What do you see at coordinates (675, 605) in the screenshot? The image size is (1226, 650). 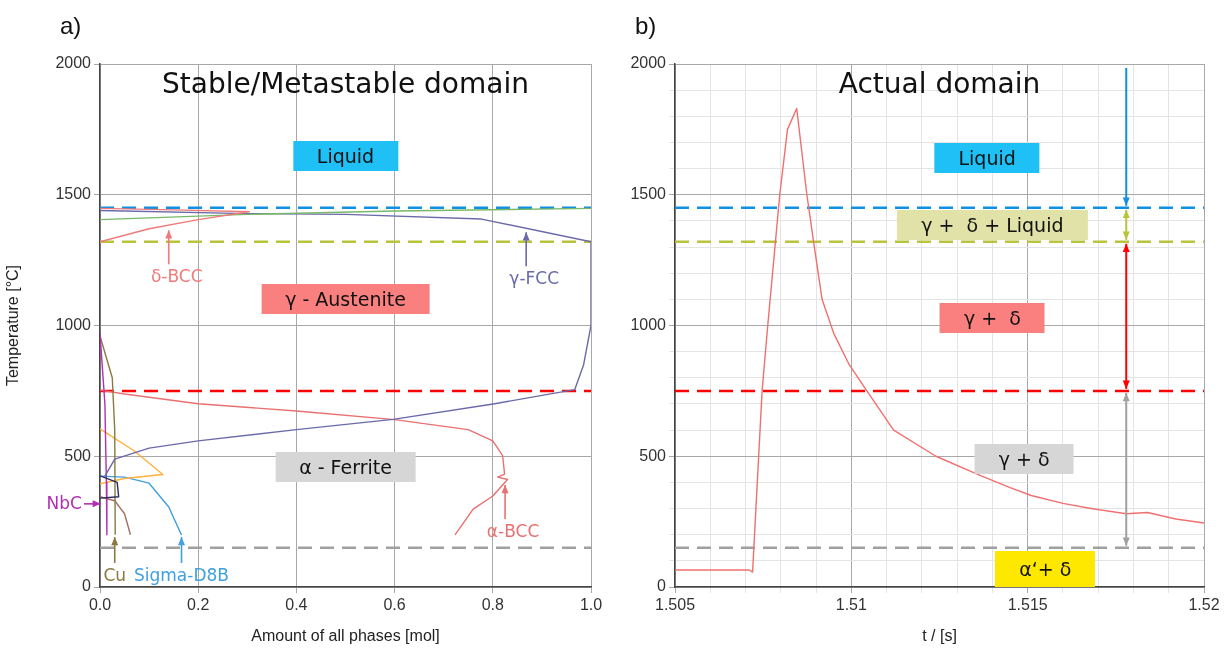 I see `x-tick-label: 1.505` at bounding box center [675, 605].